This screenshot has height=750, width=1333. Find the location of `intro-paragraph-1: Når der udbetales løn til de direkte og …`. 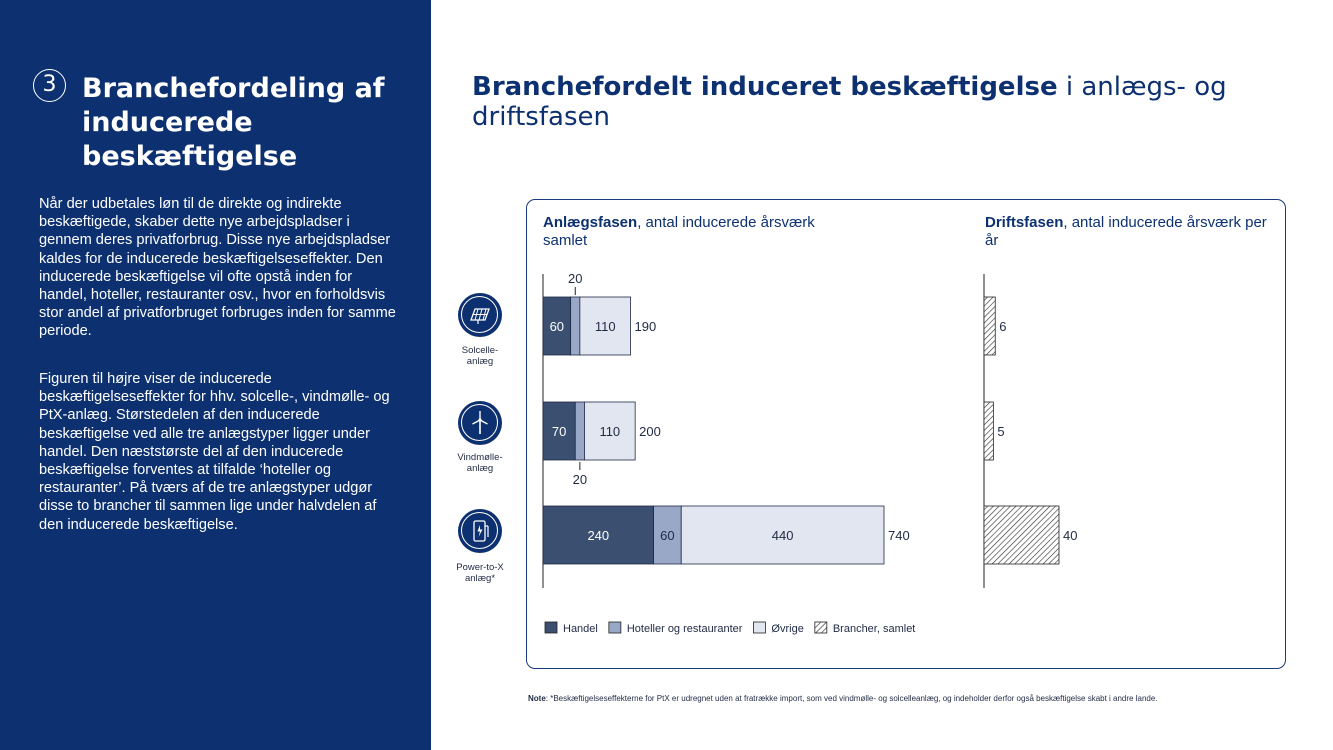

intro-paragraph-1: Når der udbetales løn til de direkte og … is located at coordinates (217, 268).